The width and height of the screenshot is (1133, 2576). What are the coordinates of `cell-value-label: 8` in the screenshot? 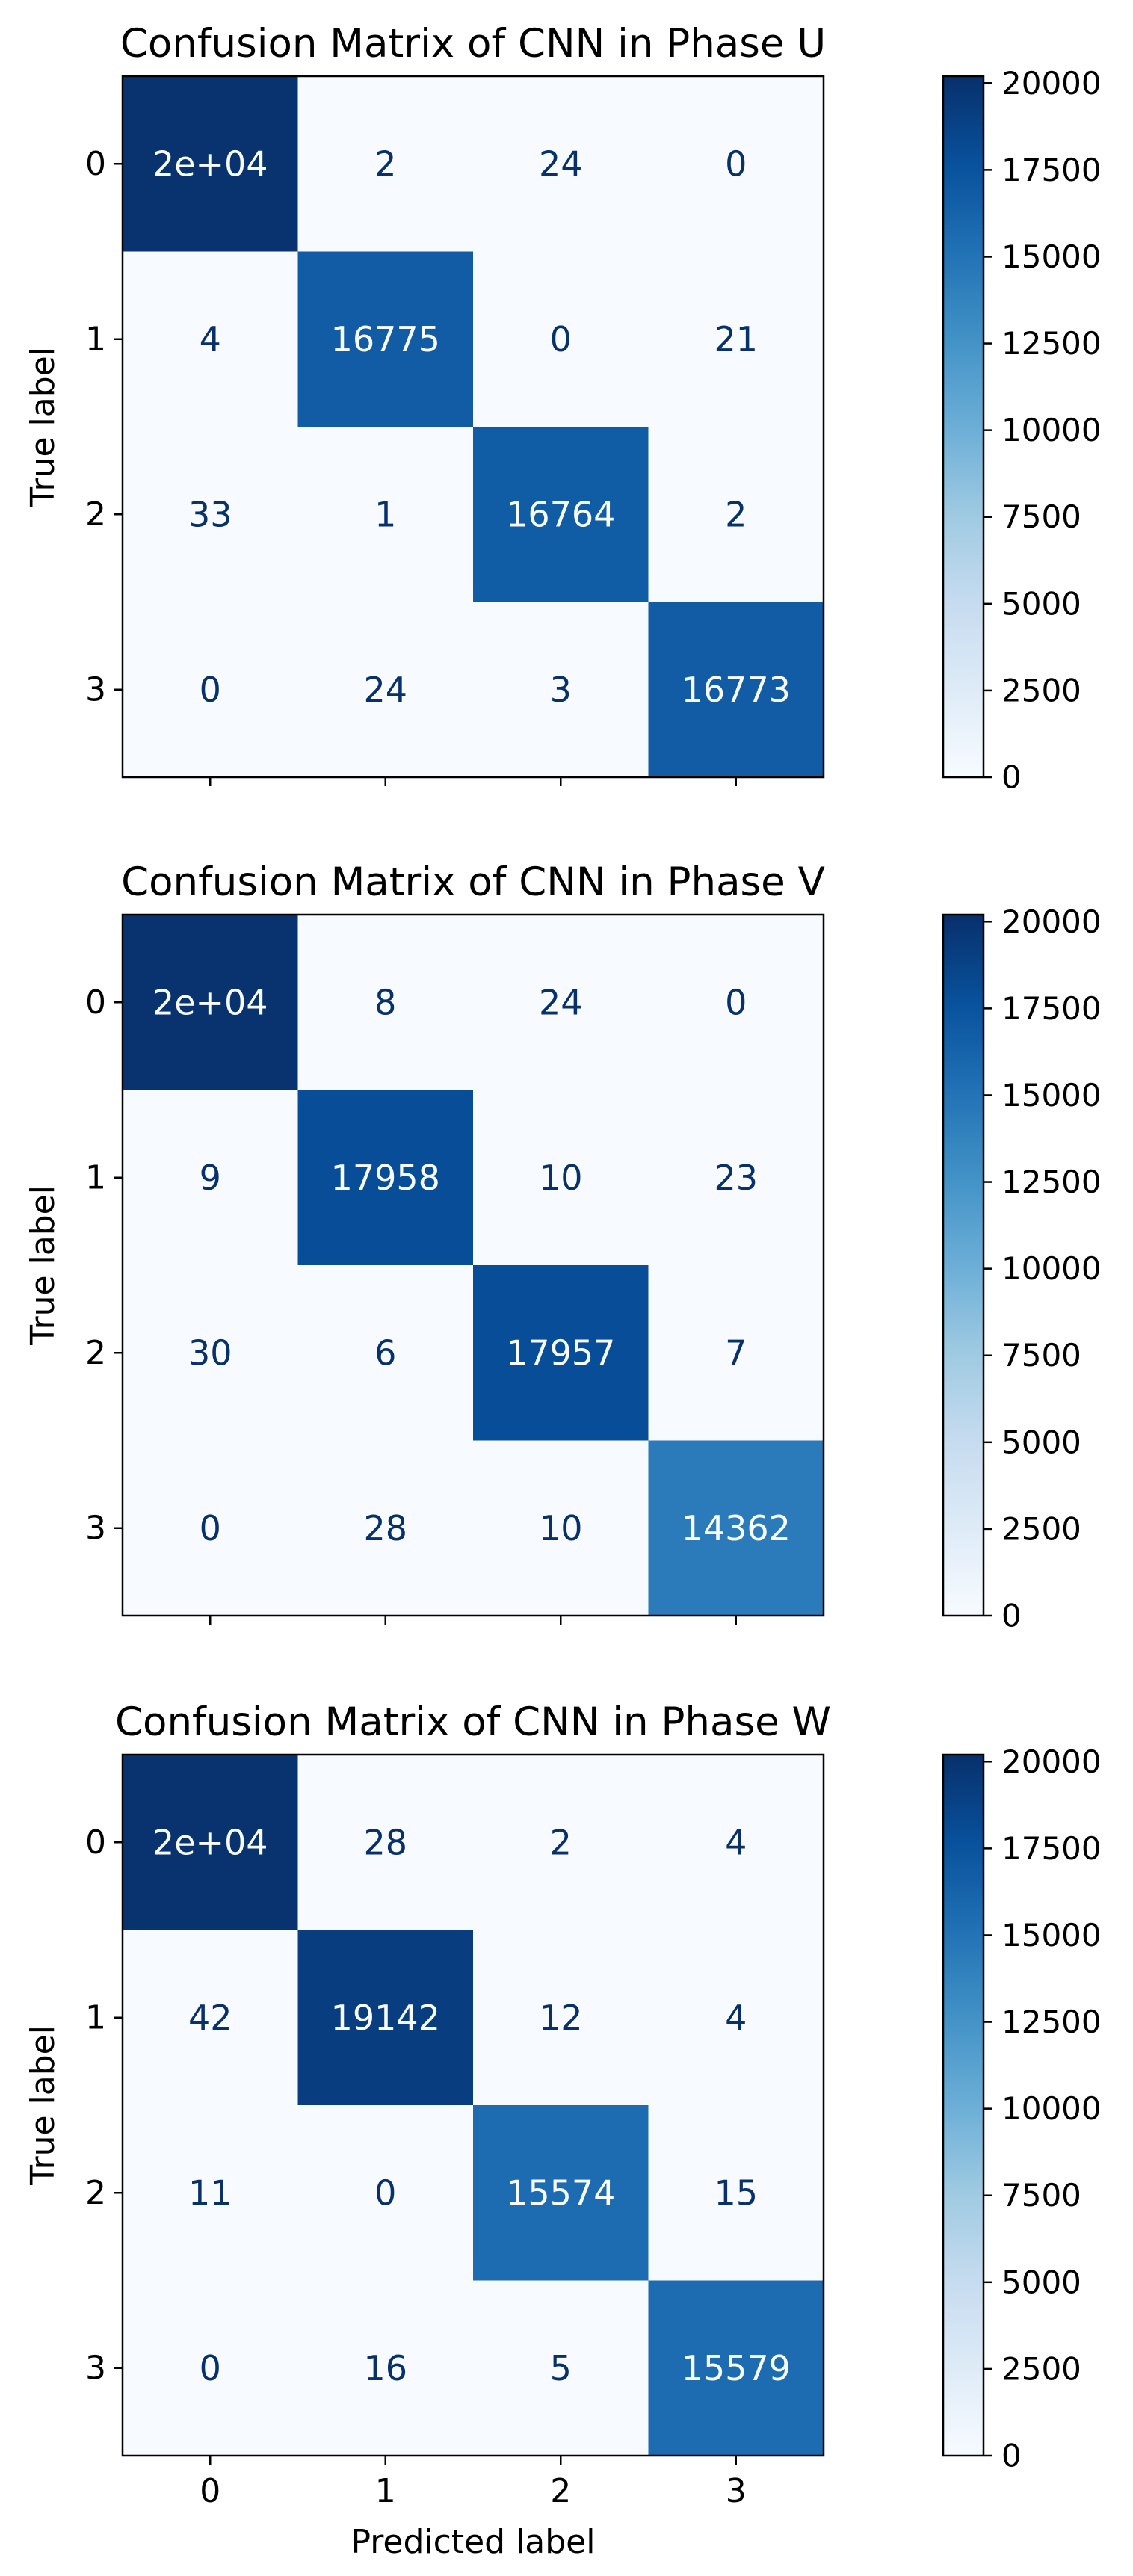 It's located at (385, 1002).